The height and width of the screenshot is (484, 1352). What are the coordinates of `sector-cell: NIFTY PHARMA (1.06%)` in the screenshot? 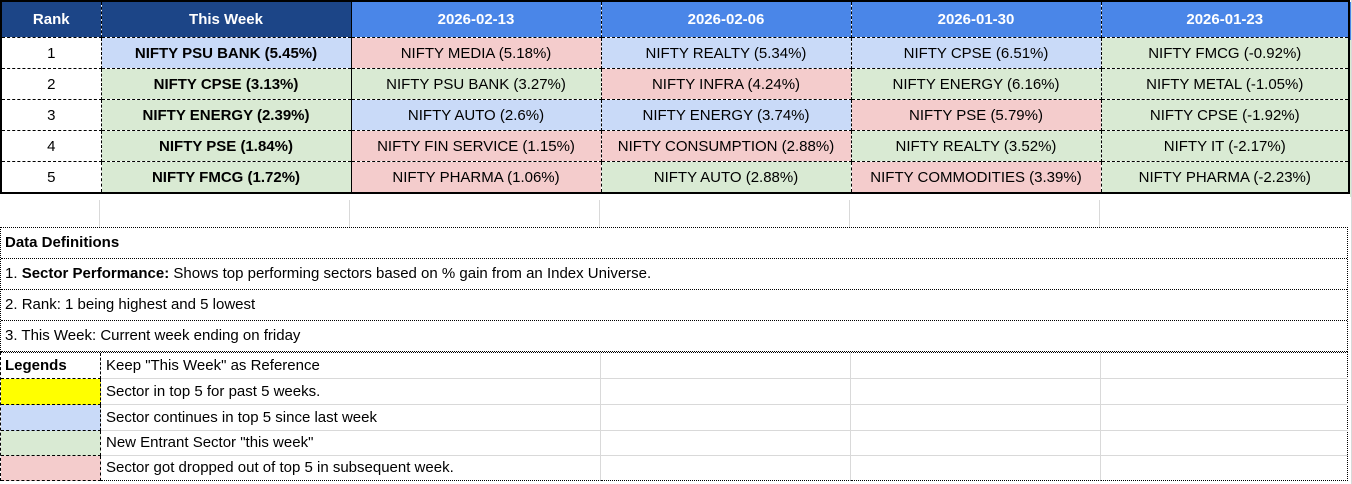 It's located at (476, 177).